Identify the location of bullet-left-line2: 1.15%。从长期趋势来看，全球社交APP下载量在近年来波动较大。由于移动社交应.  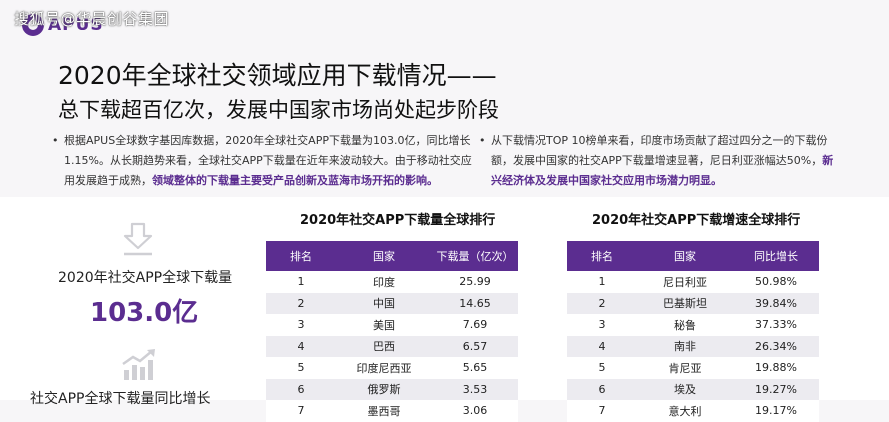
(268, 160).